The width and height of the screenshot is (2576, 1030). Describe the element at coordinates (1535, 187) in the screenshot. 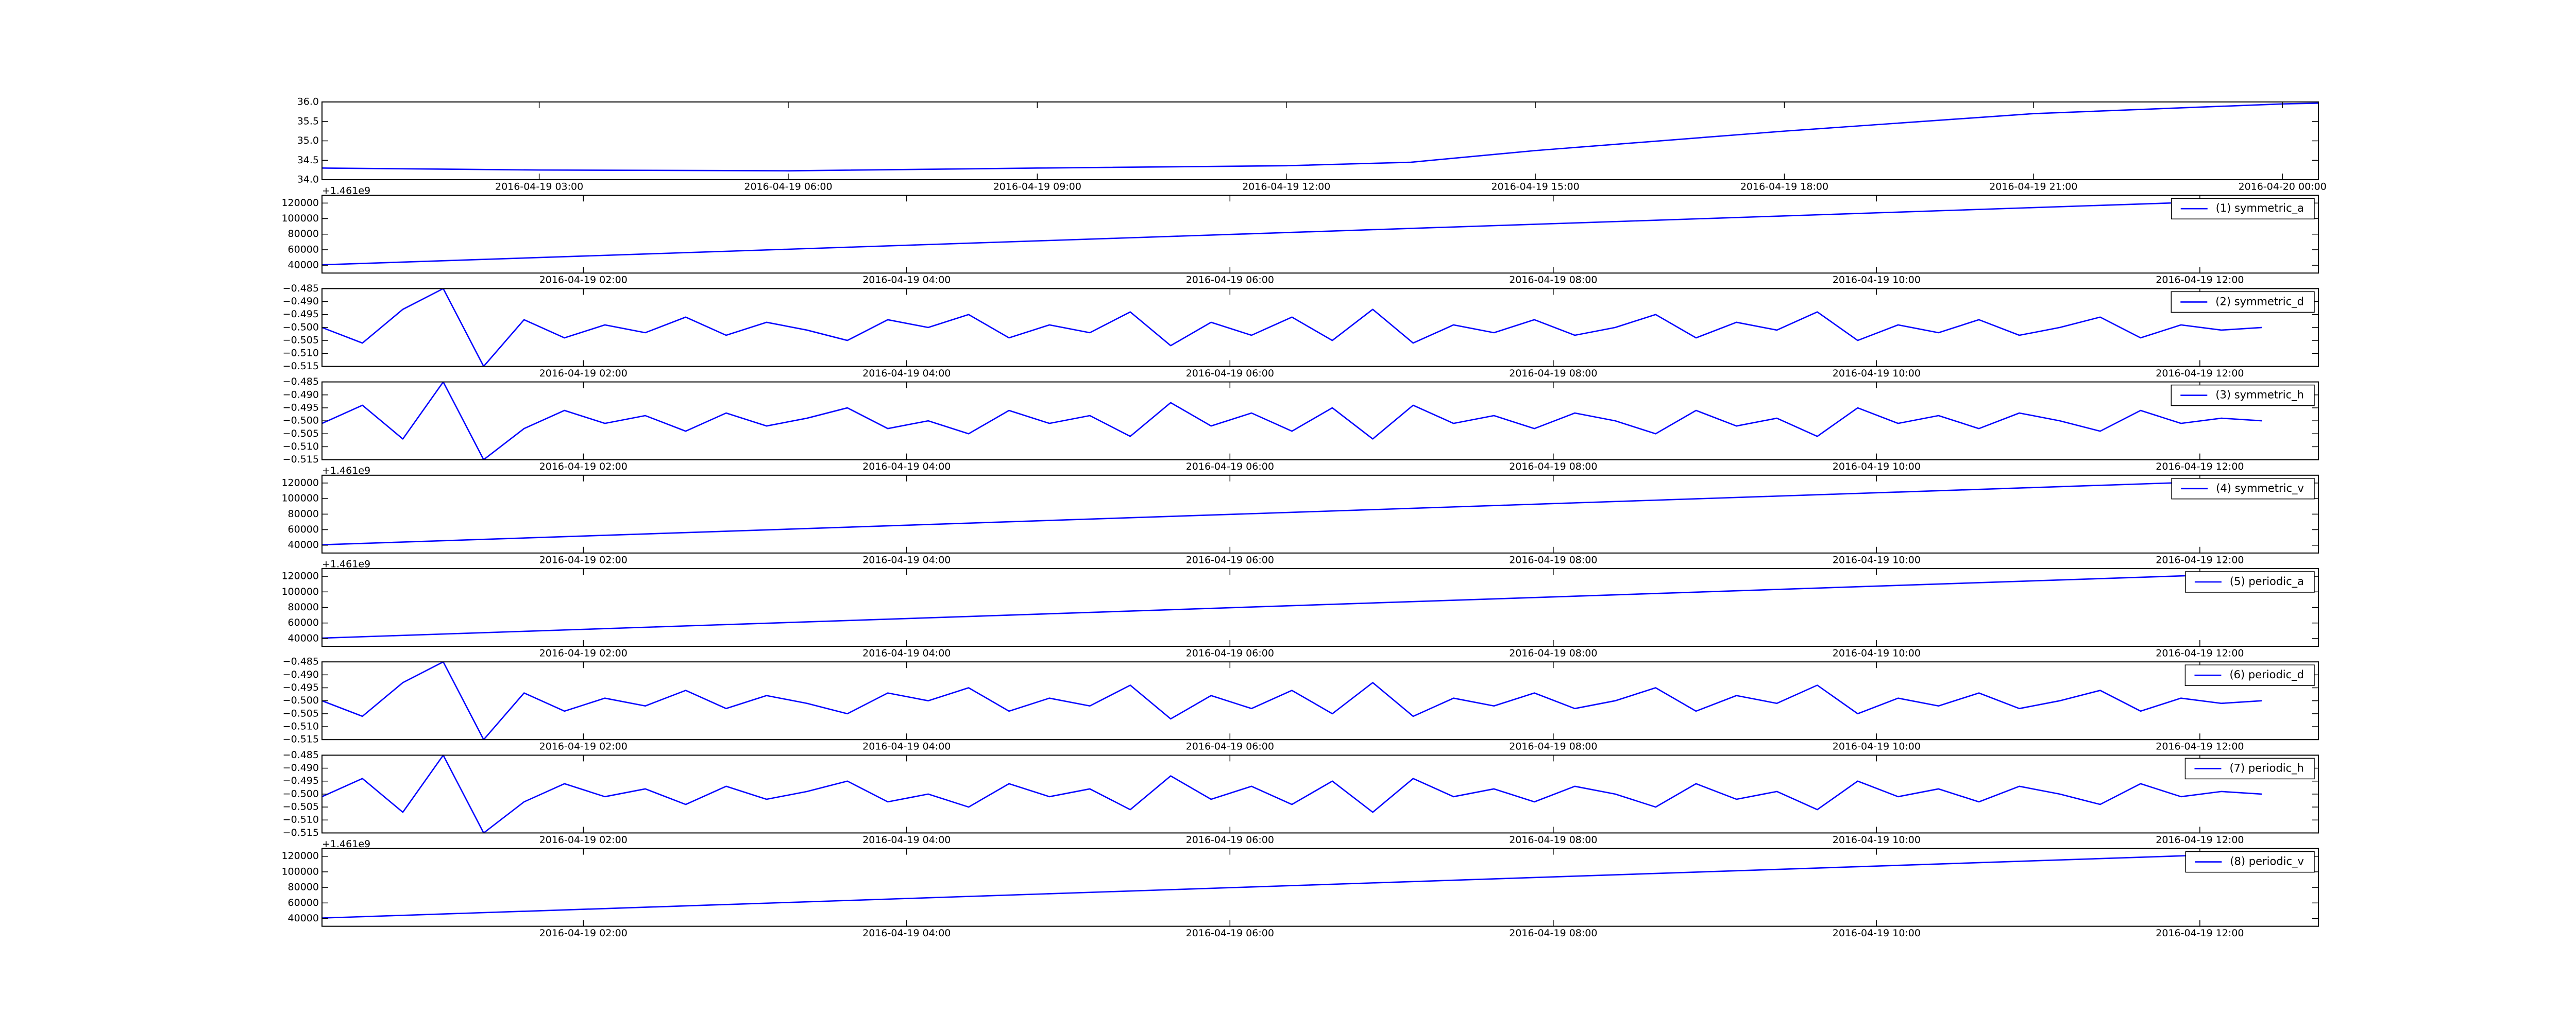

I see `x-tick-label: 2016-04-19 15:00` at that location.